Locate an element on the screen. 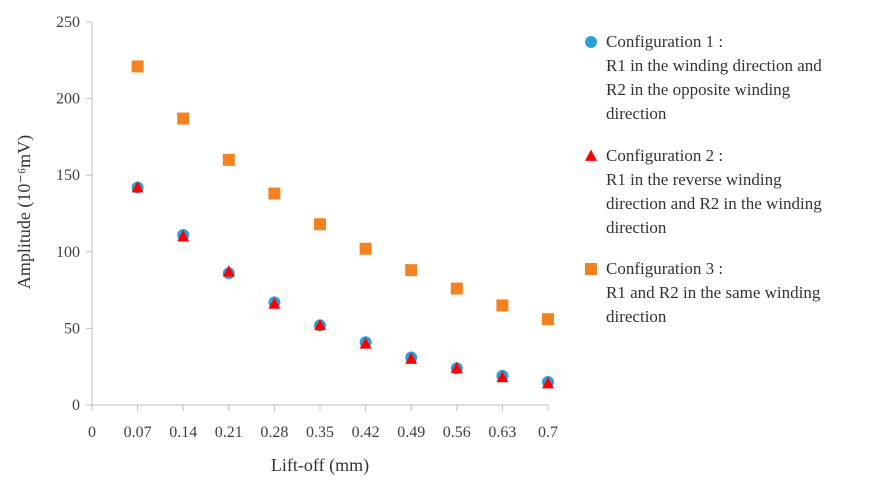 The height and width of the screenshot is (483, 878). y-tick-label: 50 is located at coordinates (72, 328).